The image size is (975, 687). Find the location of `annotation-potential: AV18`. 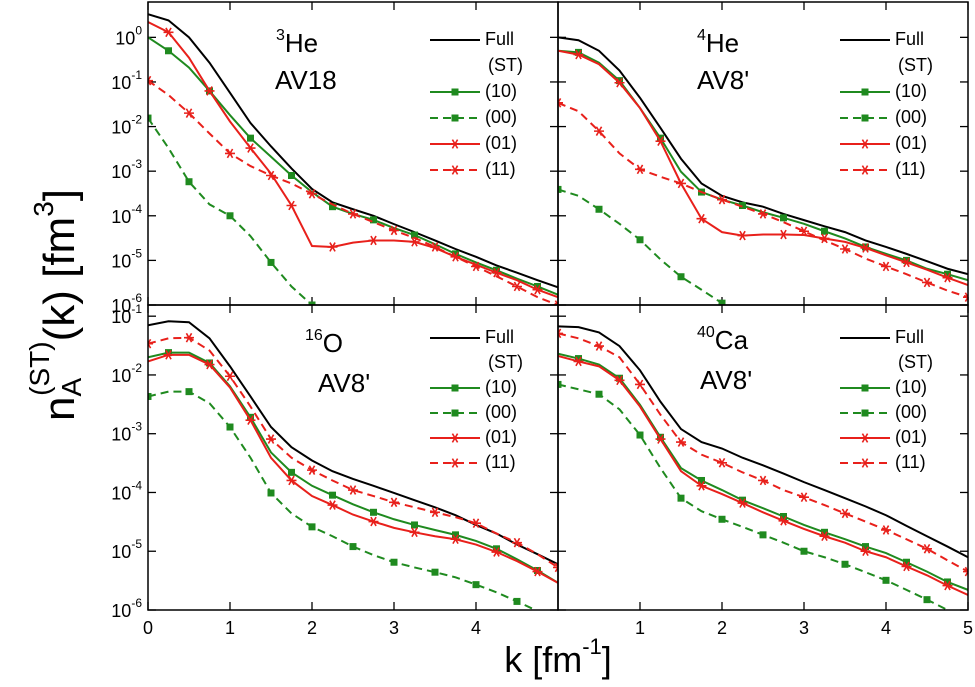

annotation-potential: AV18 is located at coordinates (306, 80).